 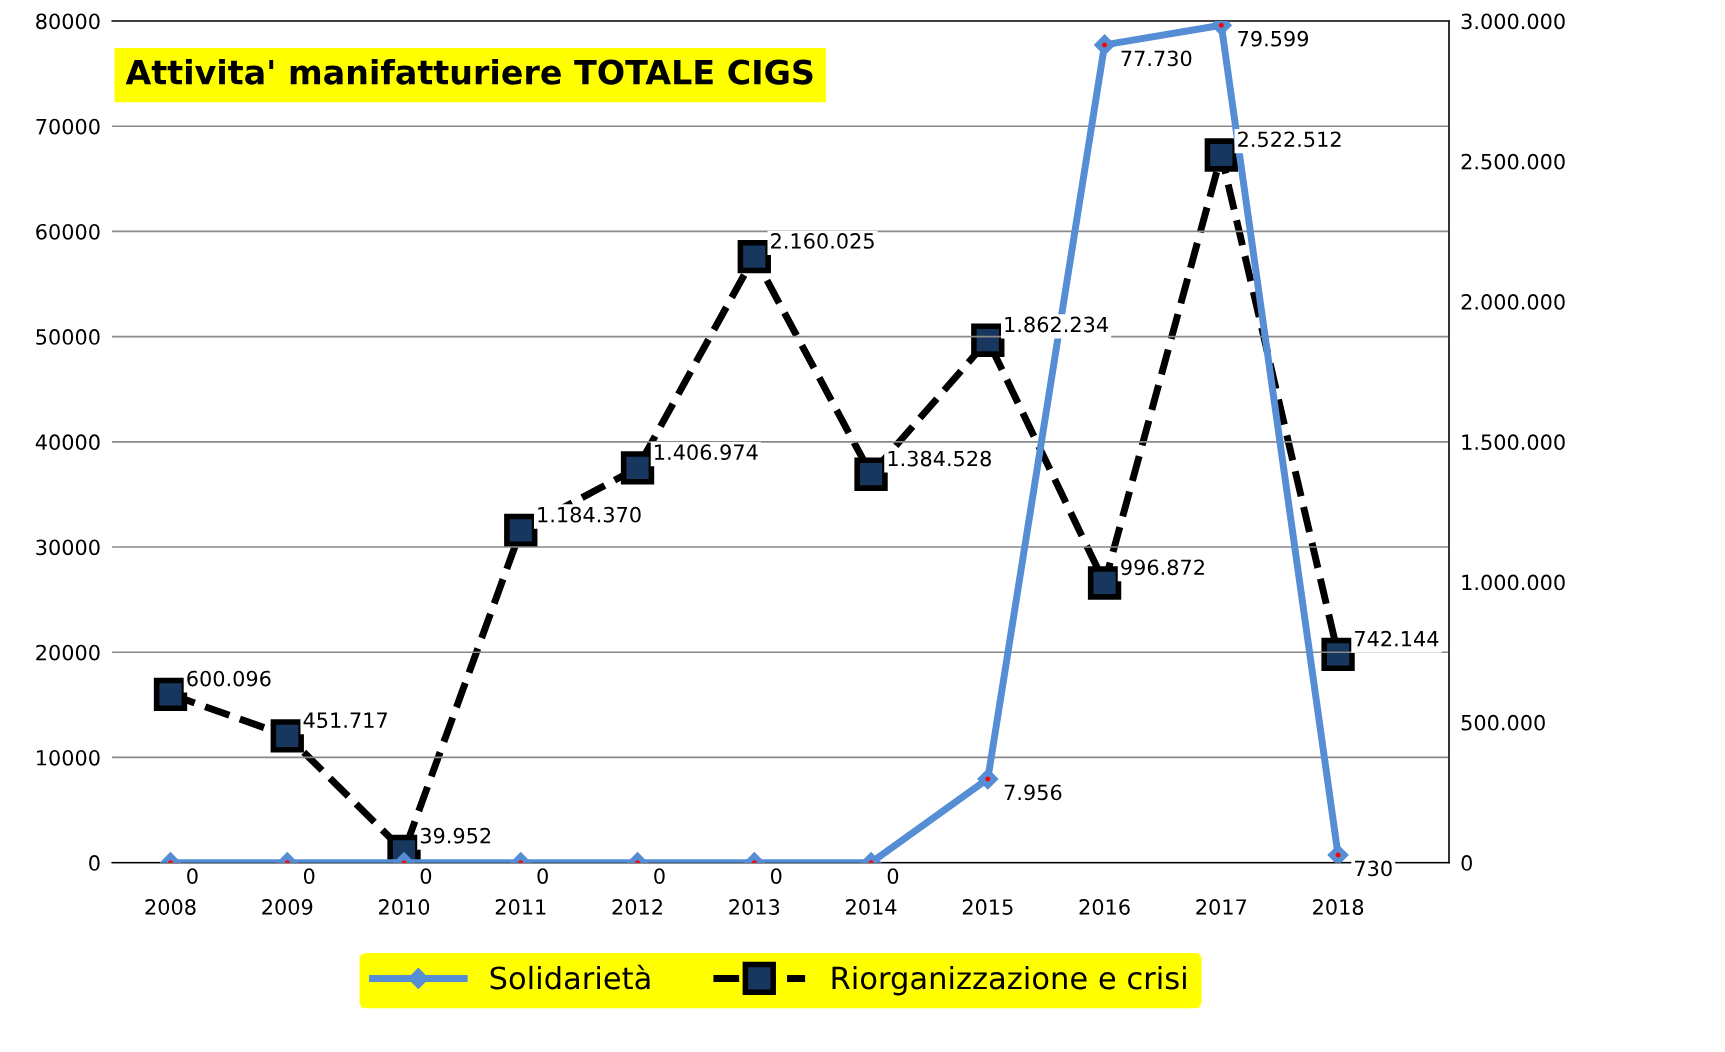 What do you see at coordinates (68, 21) in the screenshot?
I see `y-tick-label: 80000` at bounding box center [68, 21].